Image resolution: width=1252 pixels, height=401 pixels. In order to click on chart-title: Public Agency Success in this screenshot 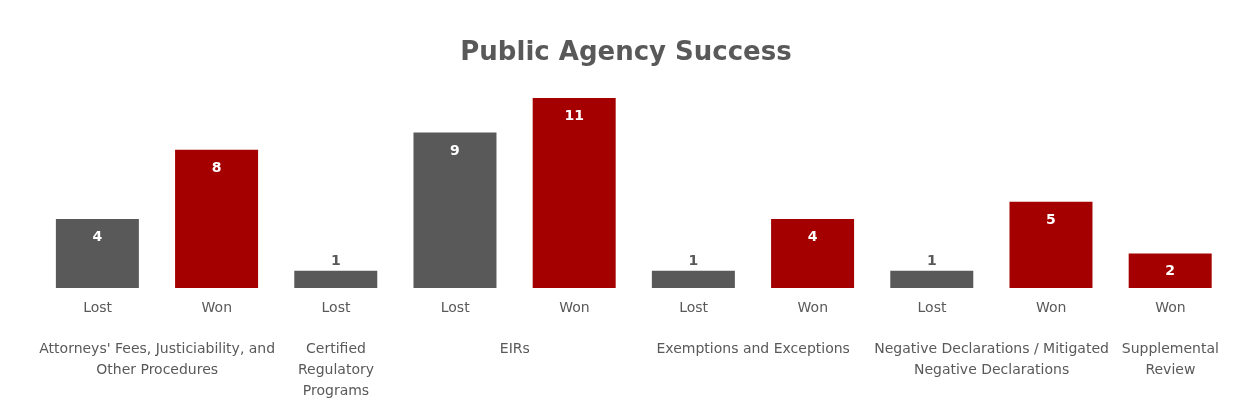, I will do `click(626, 51)`.